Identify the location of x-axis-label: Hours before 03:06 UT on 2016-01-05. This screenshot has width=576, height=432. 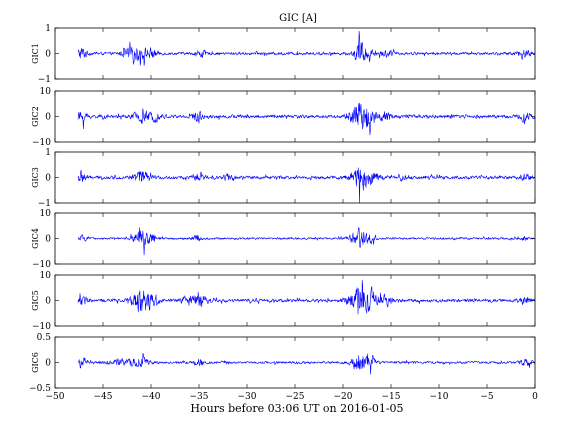
(296, 408).